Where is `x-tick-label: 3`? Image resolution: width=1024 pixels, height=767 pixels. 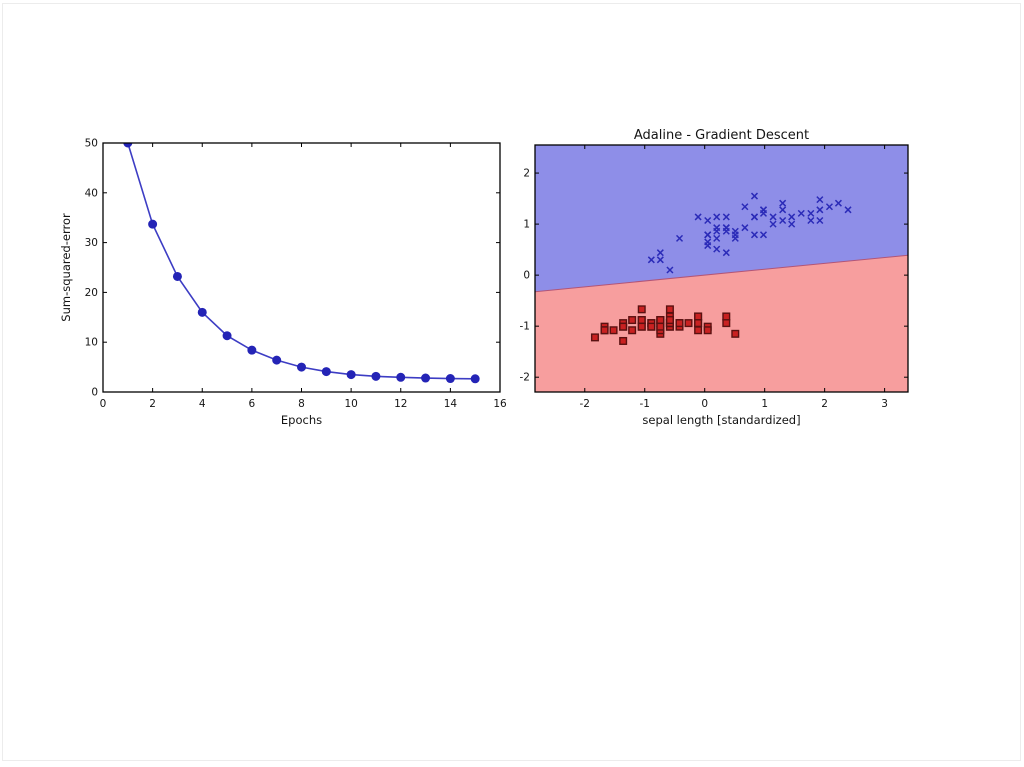
x-tick-label: 3 is located at coordinates (884, 404).